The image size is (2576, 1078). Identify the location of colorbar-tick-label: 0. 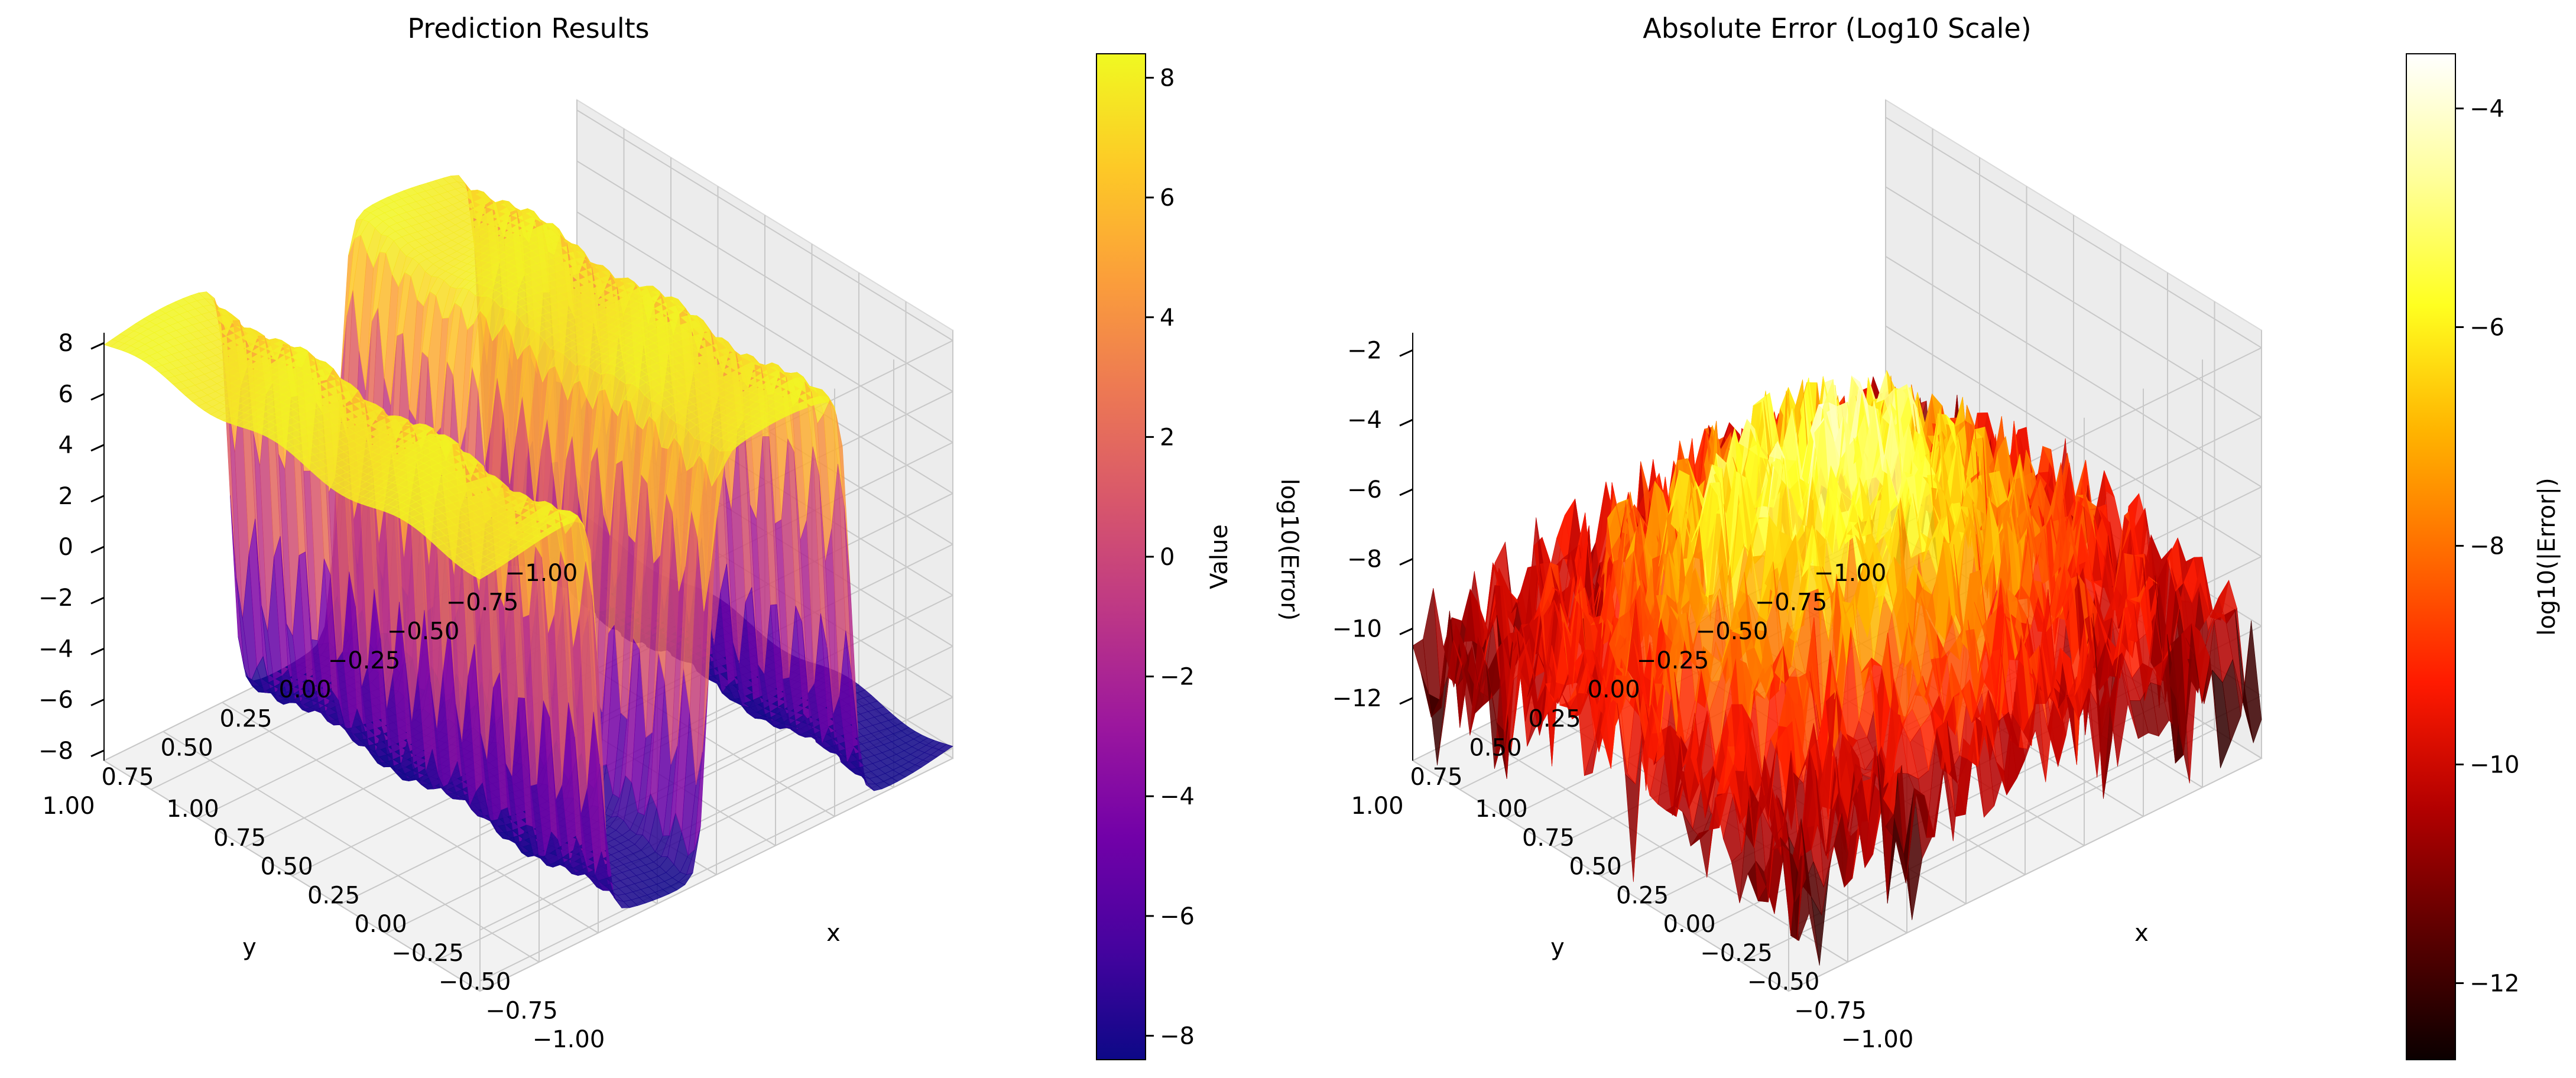
(1167, 557).